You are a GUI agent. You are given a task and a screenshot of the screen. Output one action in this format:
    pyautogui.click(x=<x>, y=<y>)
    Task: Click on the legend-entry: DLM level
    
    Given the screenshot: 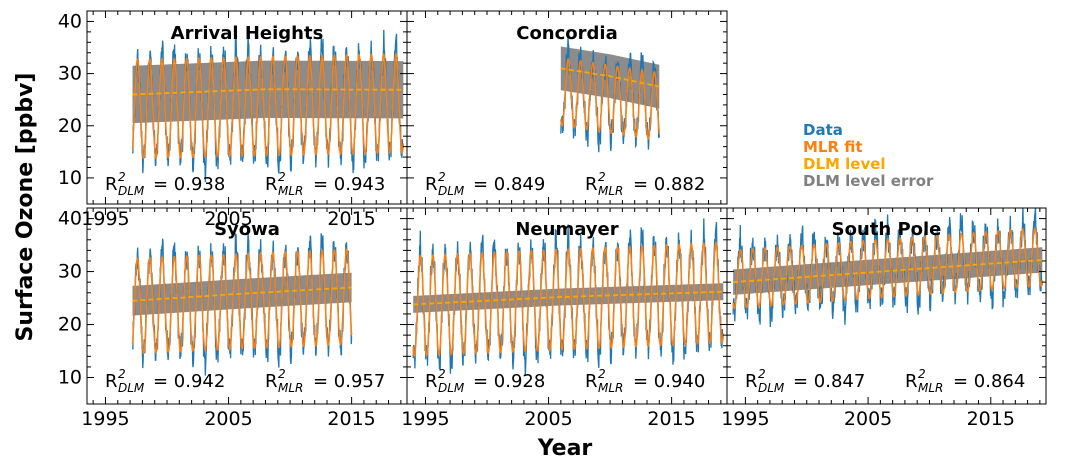 What is the action you would take?
    pyautogui.click(x=844, y=164)
    